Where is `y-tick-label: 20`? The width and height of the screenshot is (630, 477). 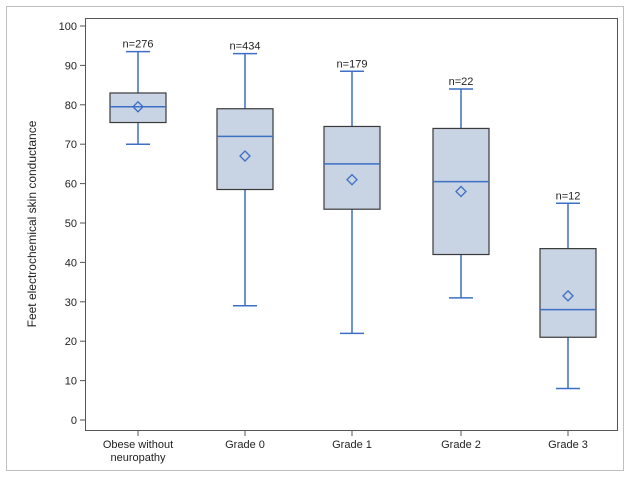 y-tick-label: 20 is located at coordinates (71, 342).